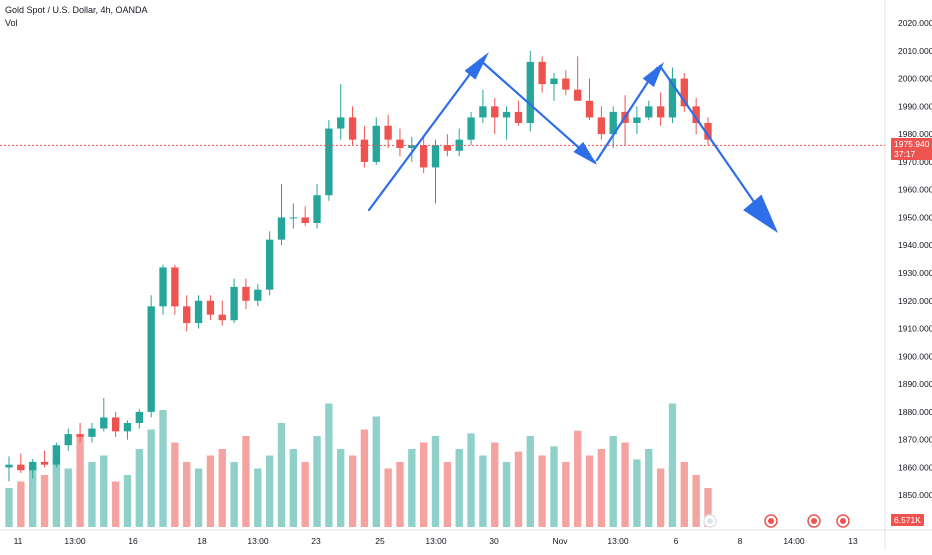  I want to click on y-tick-label: 2020.000, so click(915, 23).